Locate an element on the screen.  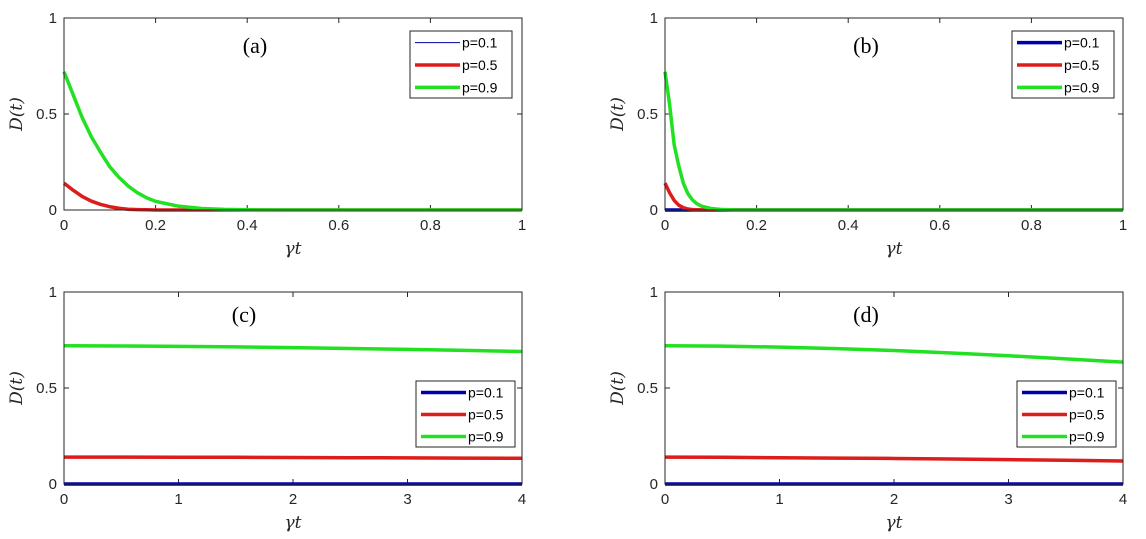
panel-label: (b) is located at coordinates (866, 45).